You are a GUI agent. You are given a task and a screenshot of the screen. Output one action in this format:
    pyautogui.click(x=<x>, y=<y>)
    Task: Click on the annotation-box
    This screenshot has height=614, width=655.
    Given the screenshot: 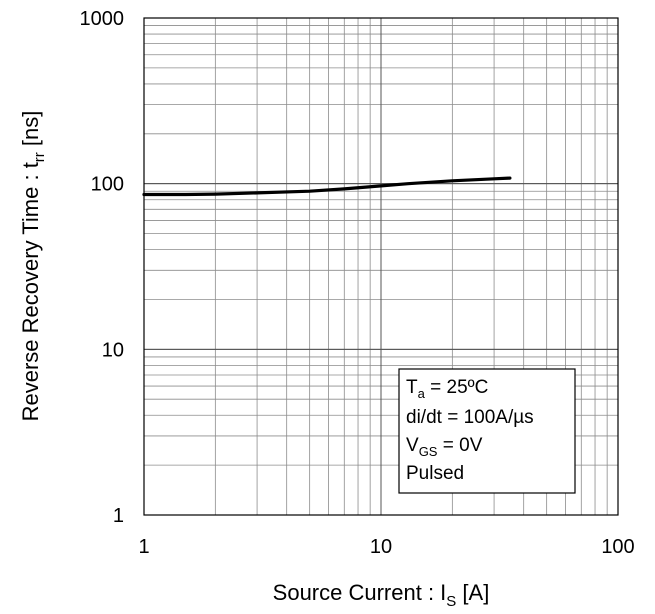 What is the action you would take?
    pyautogui.click(x=487, y=431)
    